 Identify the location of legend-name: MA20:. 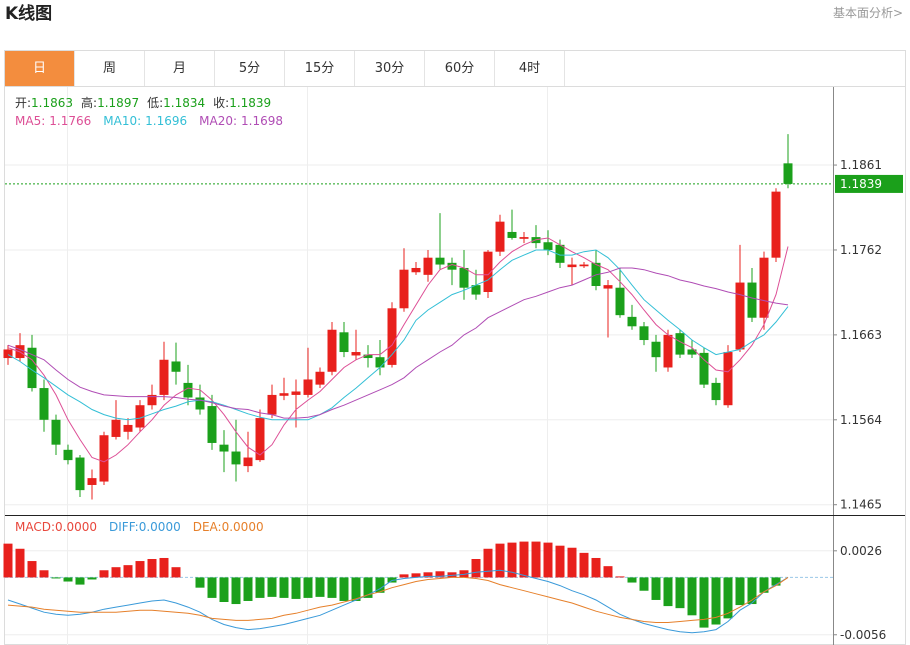
(218, 121).